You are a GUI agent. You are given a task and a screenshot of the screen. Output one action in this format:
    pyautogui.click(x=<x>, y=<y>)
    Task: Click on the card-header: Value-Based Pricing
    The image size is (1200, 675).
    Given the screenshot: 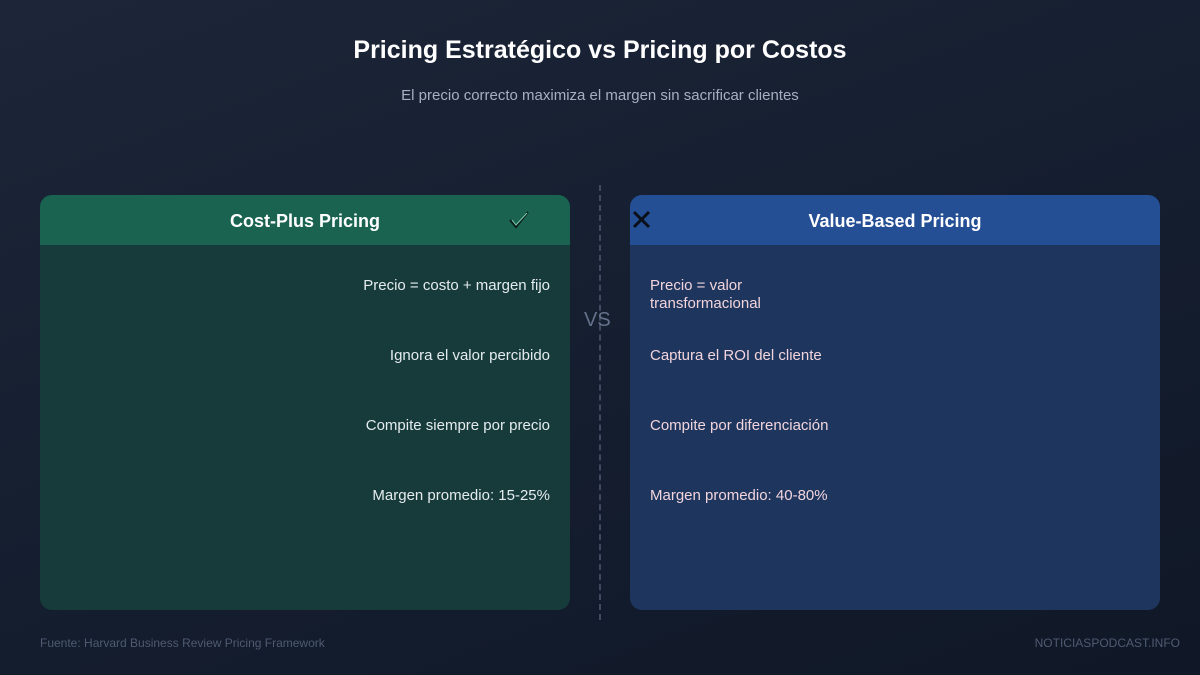 What is the action you would take?
    pyautogui.click(x=895, y=220)
    